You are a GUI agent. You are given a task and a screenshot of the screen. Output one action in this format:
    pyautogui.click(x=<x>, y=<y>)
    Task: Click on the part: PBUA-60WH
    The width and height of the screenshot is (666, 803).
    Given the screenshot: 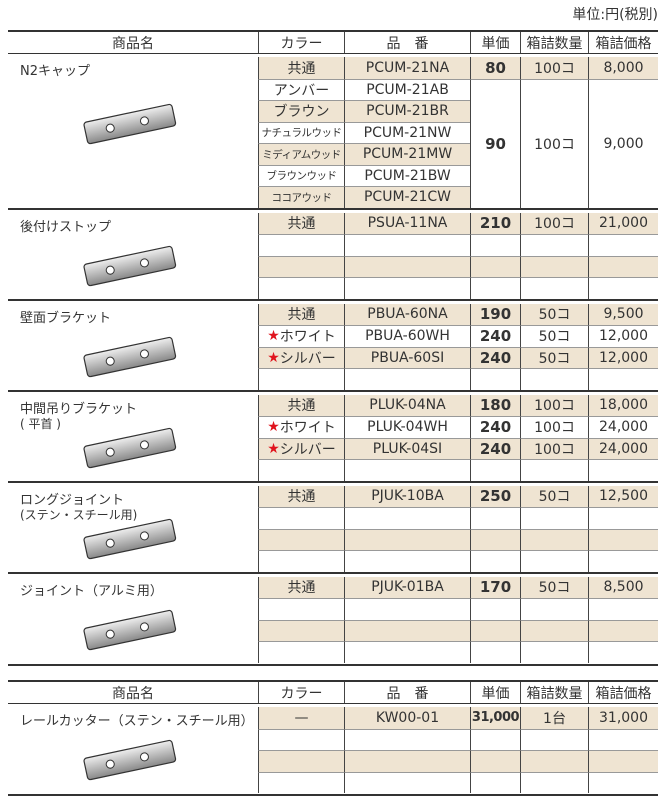 What is the action you would take?
    pyautogui.click(x=407, y=336)
    